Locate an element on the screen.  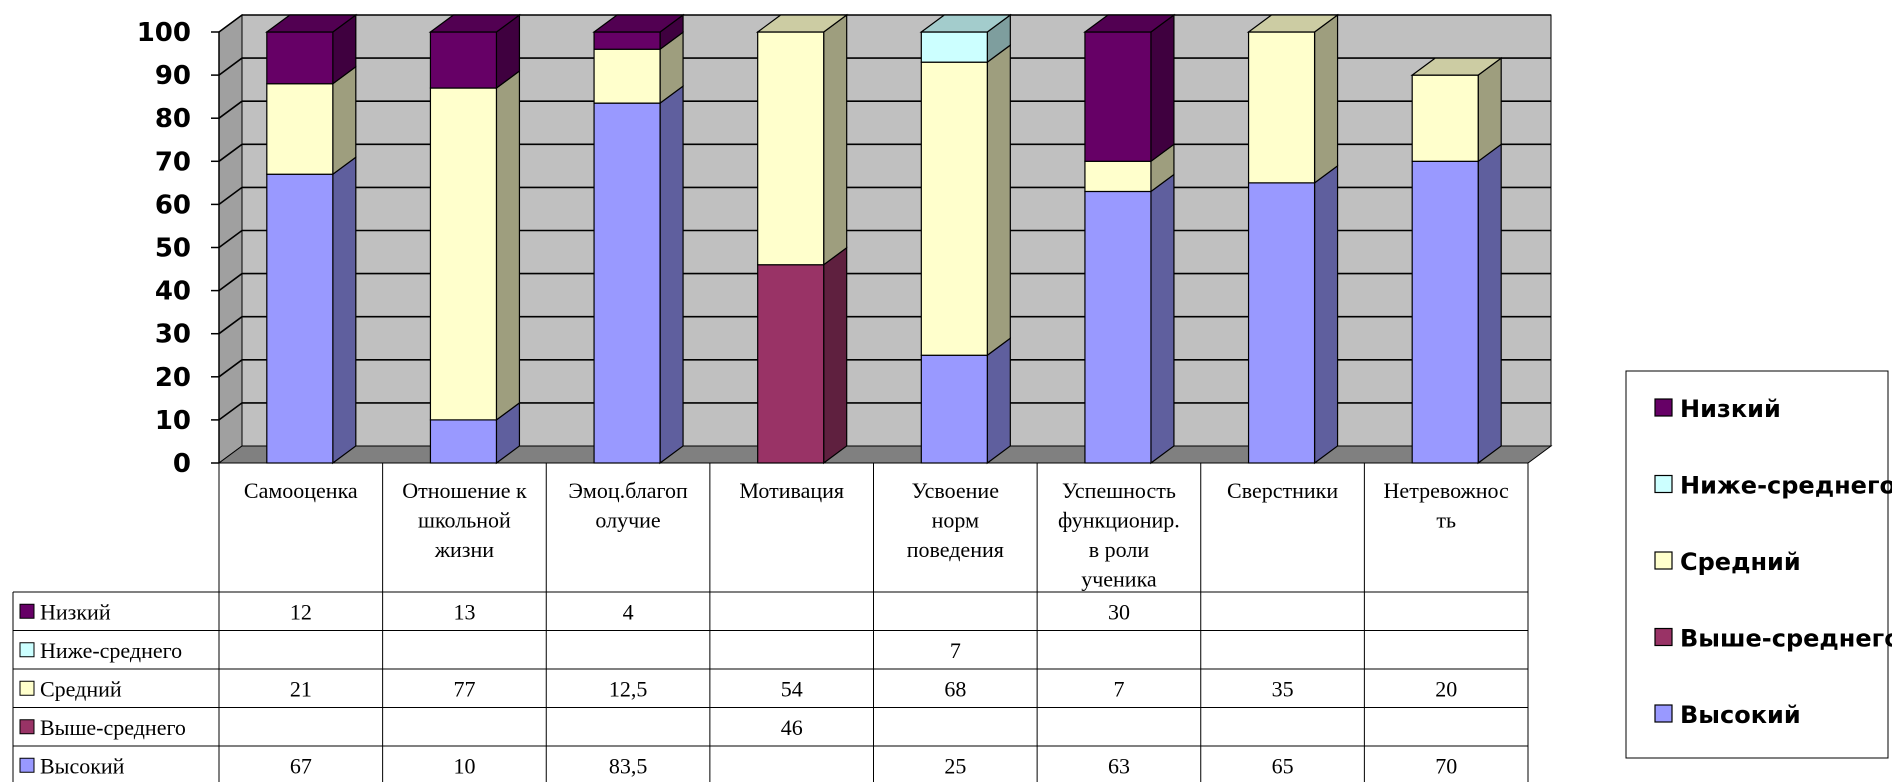
bar-2-Низкий-top is located at coordinates (475, 23).